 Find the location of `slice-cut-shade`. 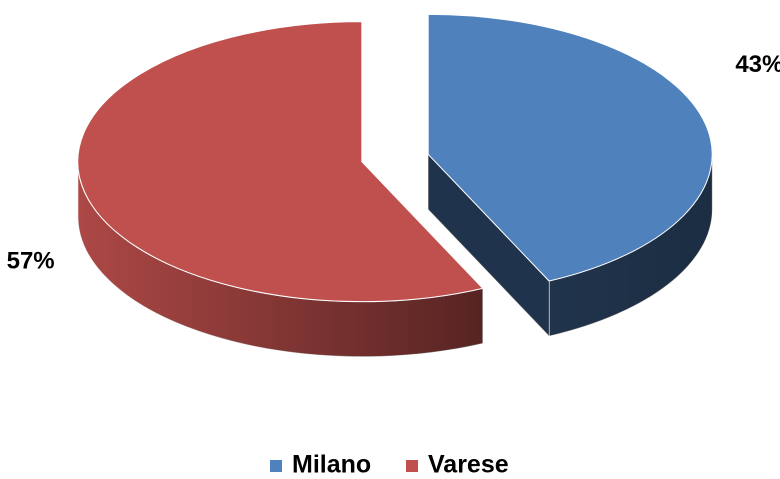

slice-cut-shade is located at coordinates (489, 245).